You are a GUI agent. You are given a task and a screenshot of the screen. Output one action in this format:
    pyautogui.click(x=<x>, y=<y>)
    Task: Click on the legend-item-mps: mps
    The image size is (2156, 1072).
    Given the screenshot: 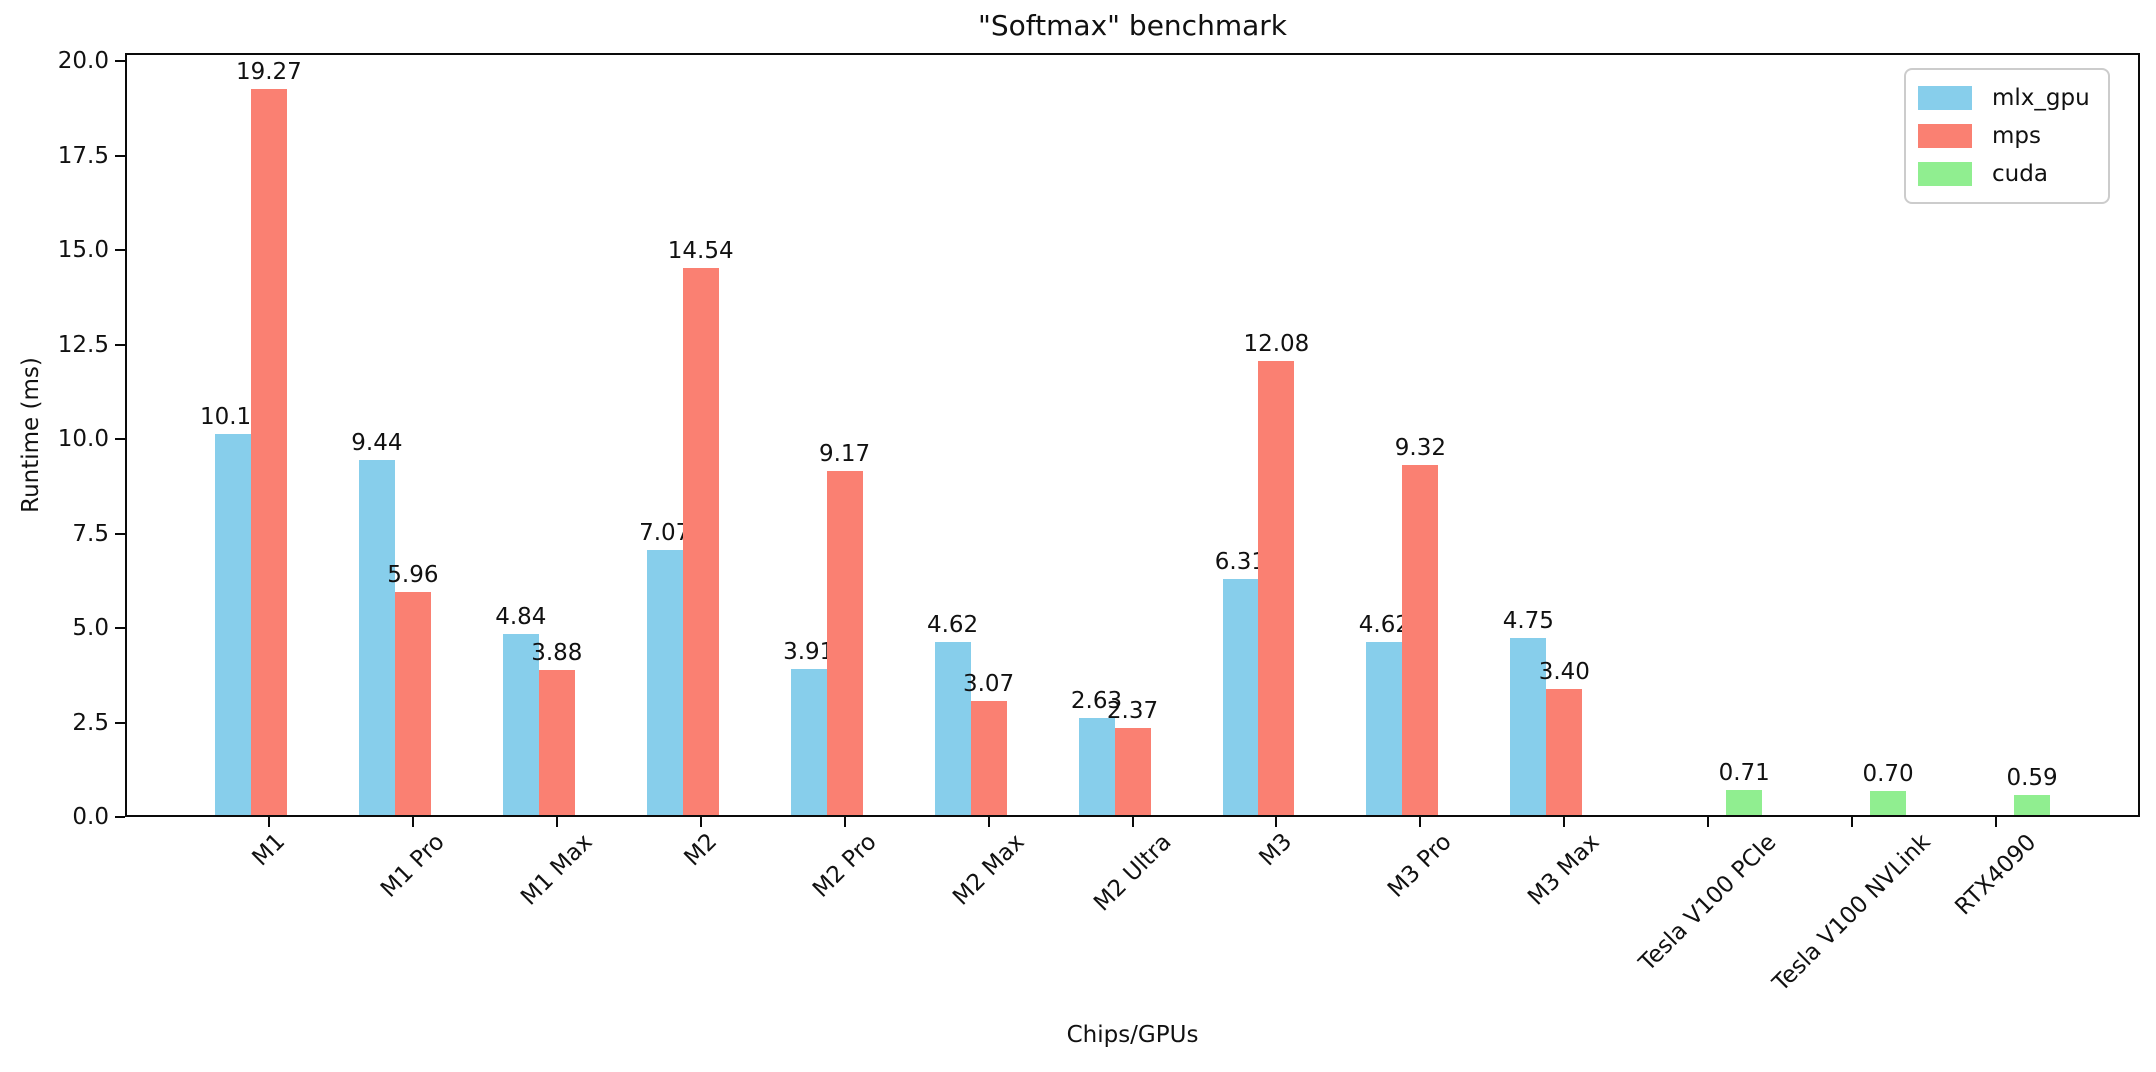 What is the action you would take?
    pyautogui.click(x=2004, y=136)
    